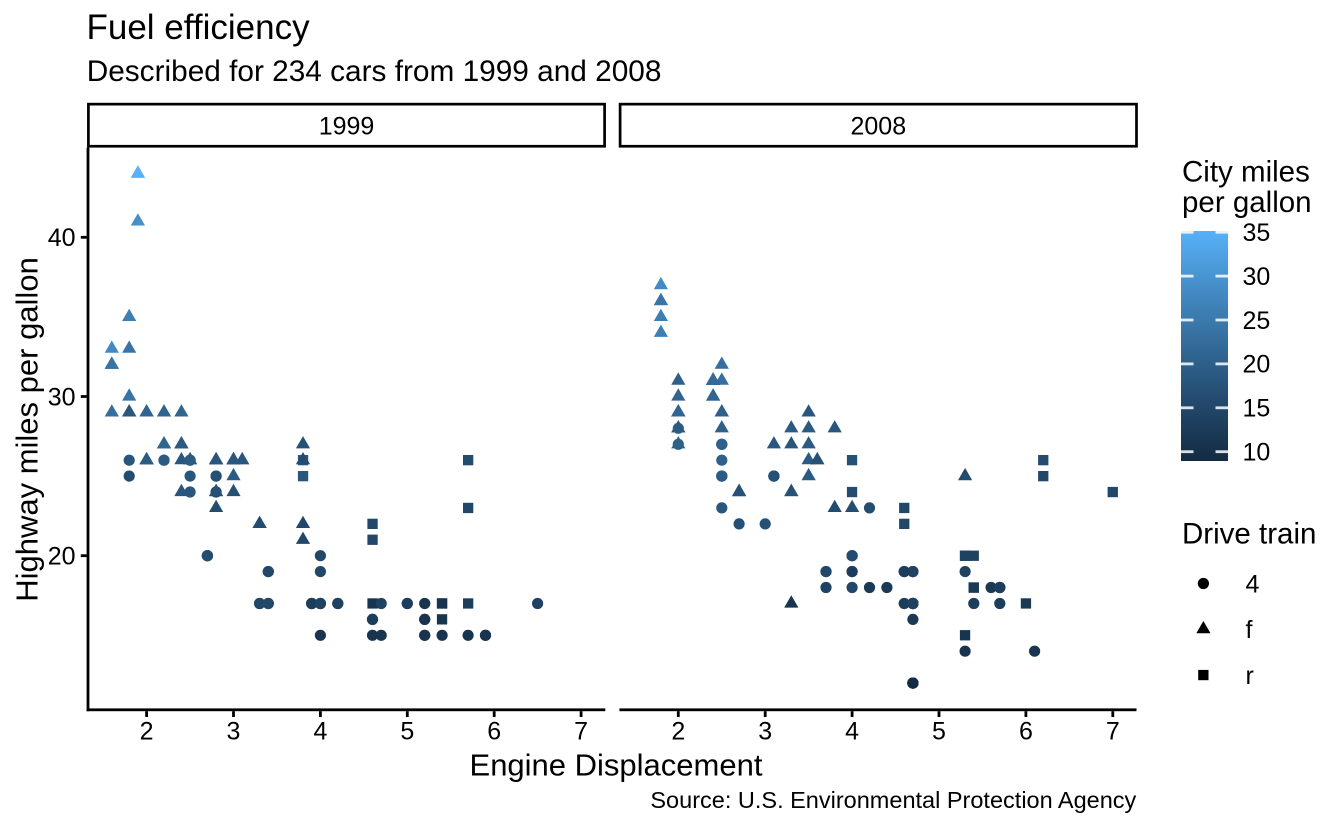 This screenshot has height=835, width=1344. Describe the element at coordinates (27, 429) in the screenshot. I see `svg-text: Highway miles per gallon` at that location.